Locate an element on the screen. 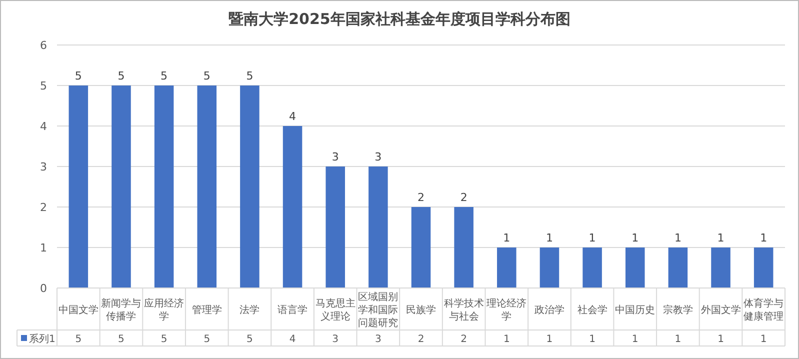  x-tick-label: 外国文学 is located at coordinates (720, 310).